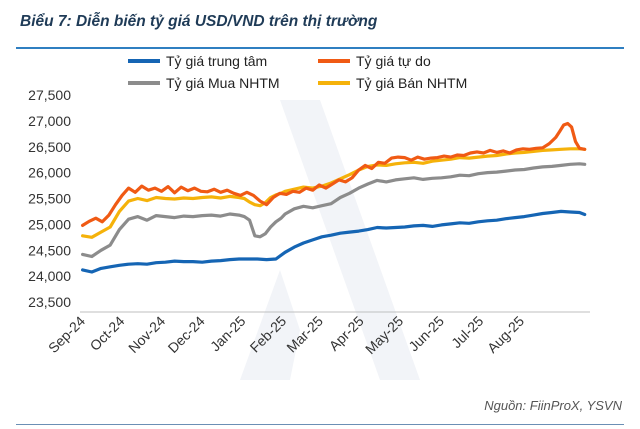 This screenshot has width=640, height=429. Describe the element at coordinates (146, 334) in the screenshot. I see `x-tick-label: Nov-24` at that location.